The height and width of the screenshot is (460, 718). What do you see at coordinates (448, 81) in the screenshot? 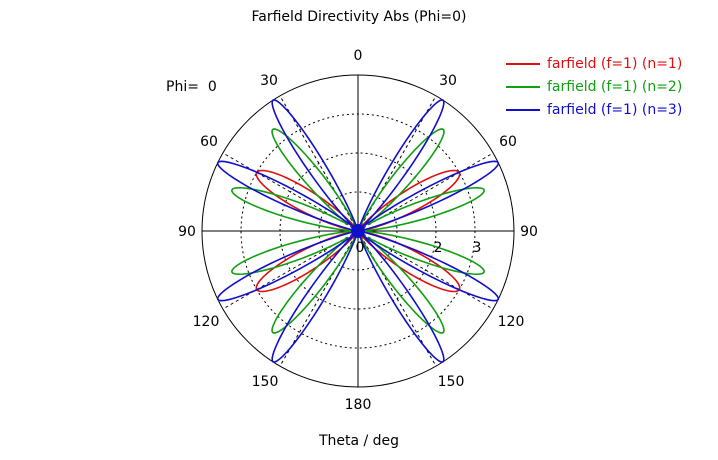
I see `angle-label-11: 30` at bounding box center [448, 81].